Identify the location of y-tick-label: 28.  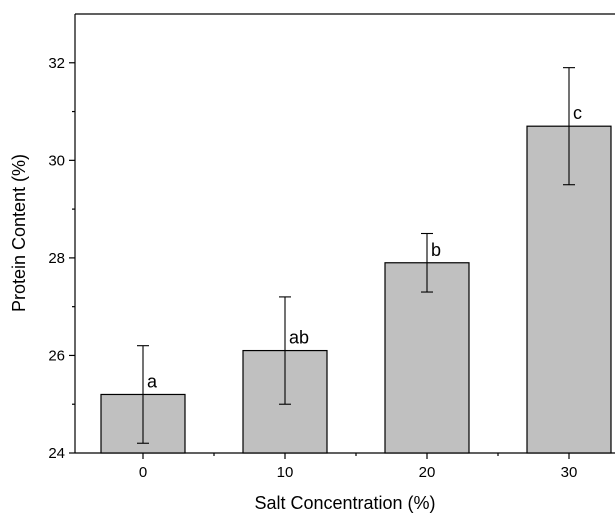
(56, 258).